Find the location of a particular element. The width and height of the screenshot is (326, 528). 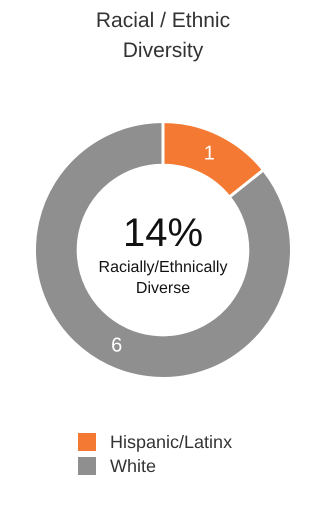

text: Racially/Ethnically Diverse is located at coordinates (163, 278).